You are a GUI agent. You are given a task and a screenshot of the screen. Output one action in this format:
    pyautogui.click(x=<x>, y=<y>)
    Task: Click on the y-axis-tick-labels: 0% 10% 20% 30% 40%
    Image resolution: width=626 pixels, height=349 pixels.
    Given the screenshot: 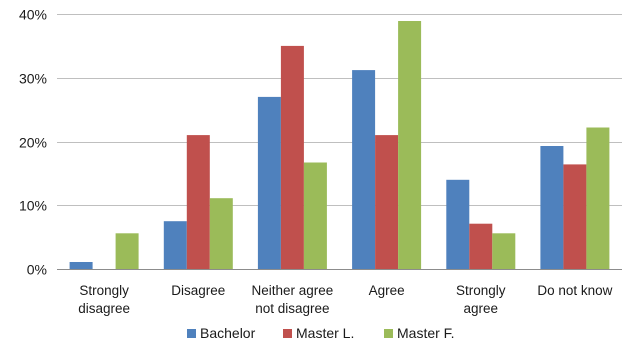 What is the action you would take?
    pyautogui.click(x=33, y=142)
    